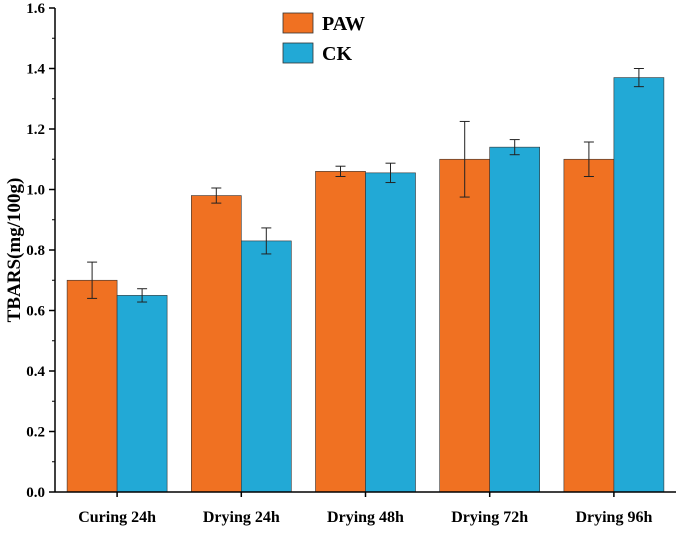  What do you see at coordinates (117, 517) in the screenshot?
I see `x-tick-label: Curing 24h` at bounding box center [117, 517].